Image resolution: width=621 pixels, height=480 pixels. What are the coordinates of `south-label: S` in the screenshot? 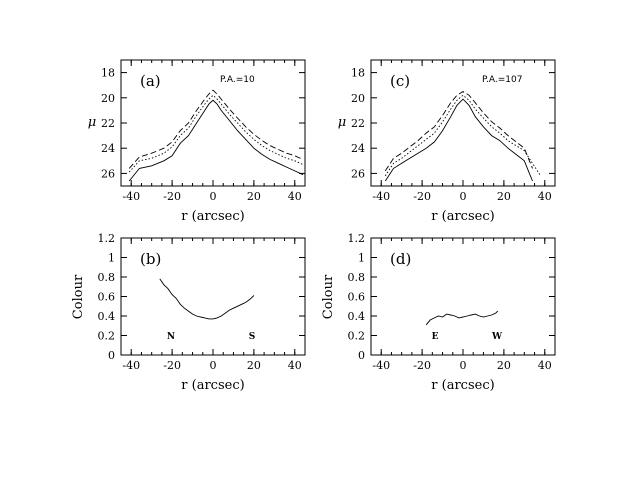 It's located at (252, 337).